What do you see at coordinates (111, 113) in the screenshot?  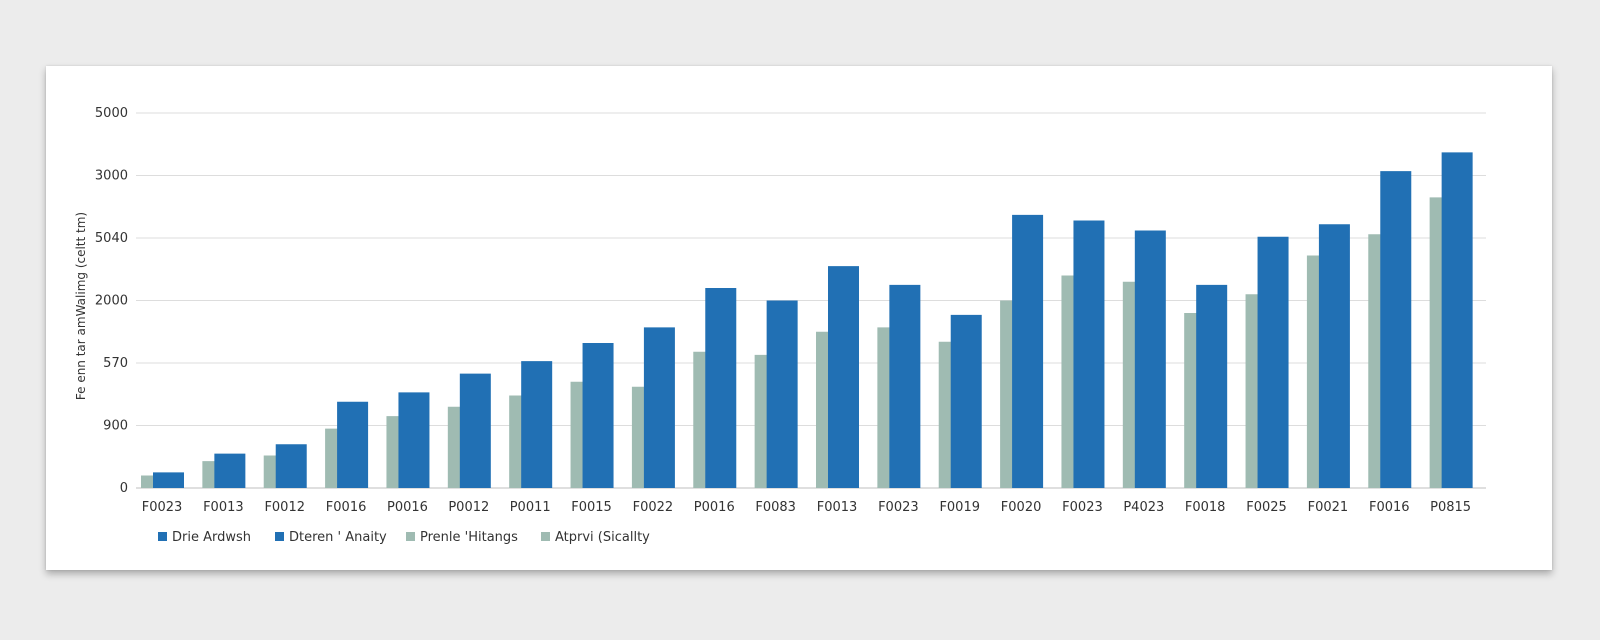 I see `y-tick-label: 5000` at bounding box center [111, 113].